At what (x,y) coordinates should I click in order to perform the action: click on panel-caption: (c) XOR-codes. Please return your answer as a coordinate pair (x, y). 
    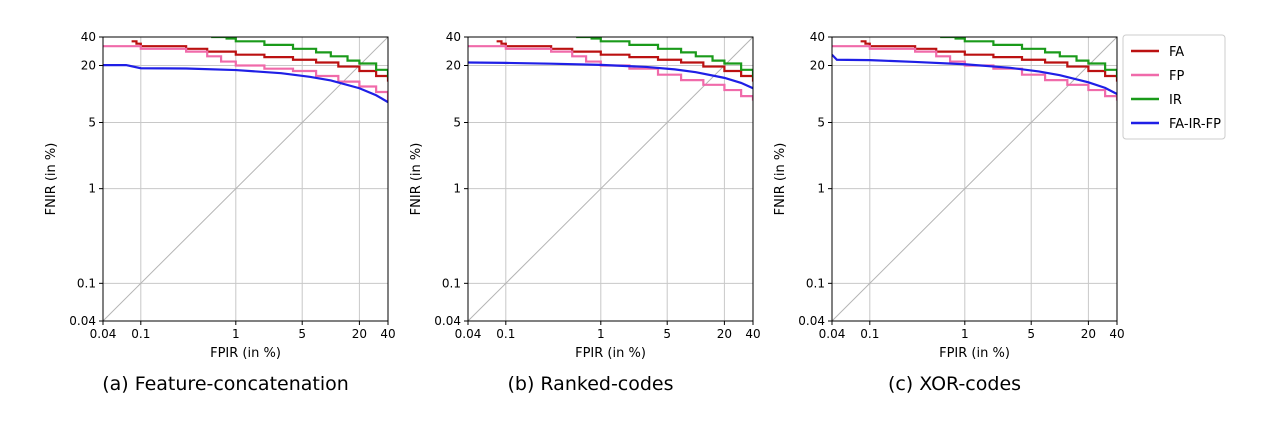
    Looking at the image, I should click on (954, 384).